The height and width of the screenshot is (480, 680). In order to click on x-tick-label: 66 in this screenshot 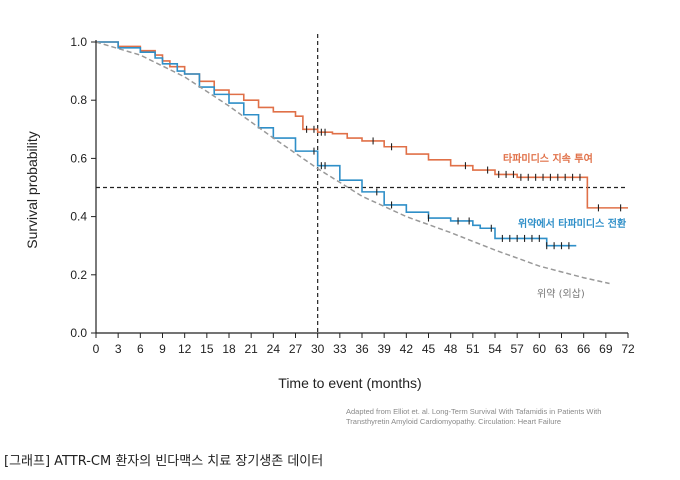, I will do `click(584, 349)`.